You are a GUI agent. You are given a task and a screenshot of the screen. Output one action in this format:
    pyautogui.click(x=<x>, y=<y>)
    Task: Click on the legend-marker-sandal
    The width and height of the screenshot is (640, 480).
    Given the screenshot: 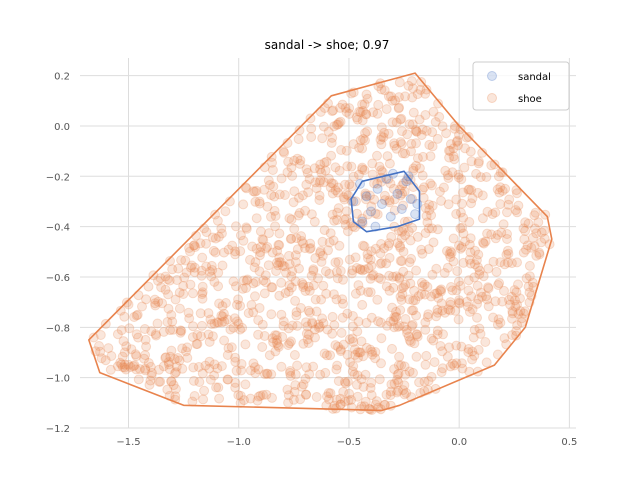 What is the action you would take?
    pyautogui.click(x=492, y=76)
    